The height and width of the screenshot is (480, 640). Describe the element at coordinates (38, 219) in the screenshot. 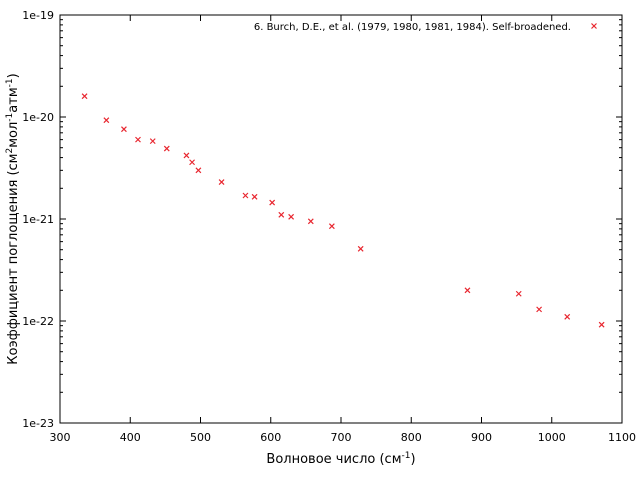

I see `y-tick-label: 1e-21` at that location.